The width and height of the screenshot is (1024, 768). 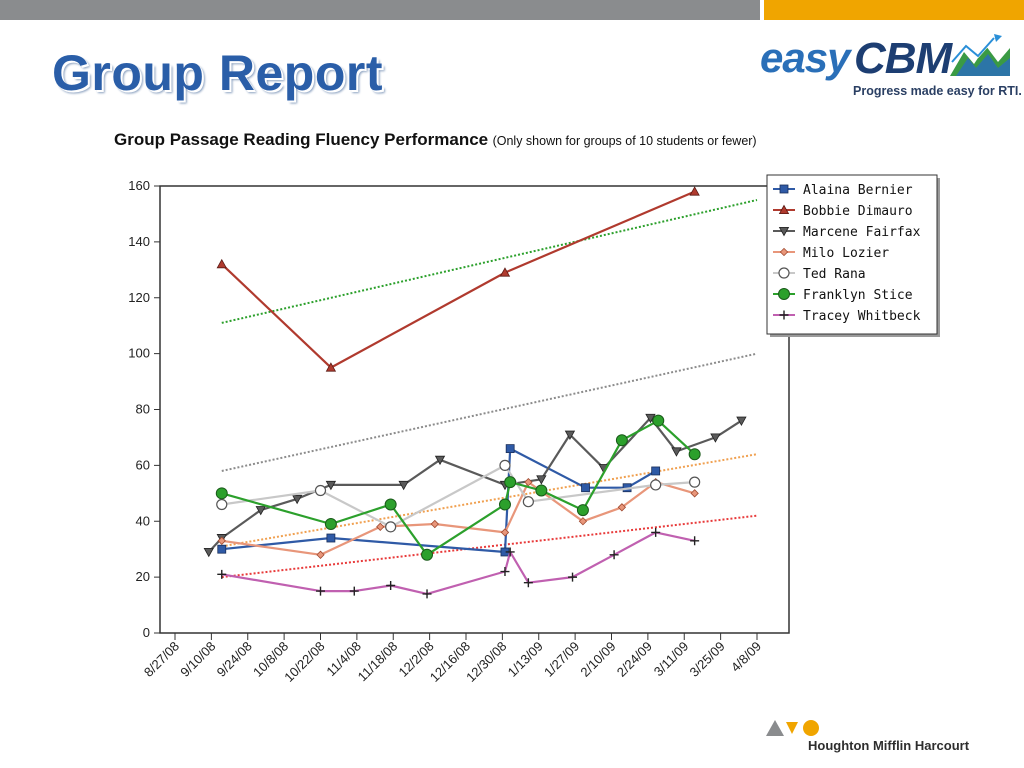 What do you see at coordinates (161, 659) in the screenshot?
I see `x-tick-label: 8/27/08` at bounding box center [161, 659].